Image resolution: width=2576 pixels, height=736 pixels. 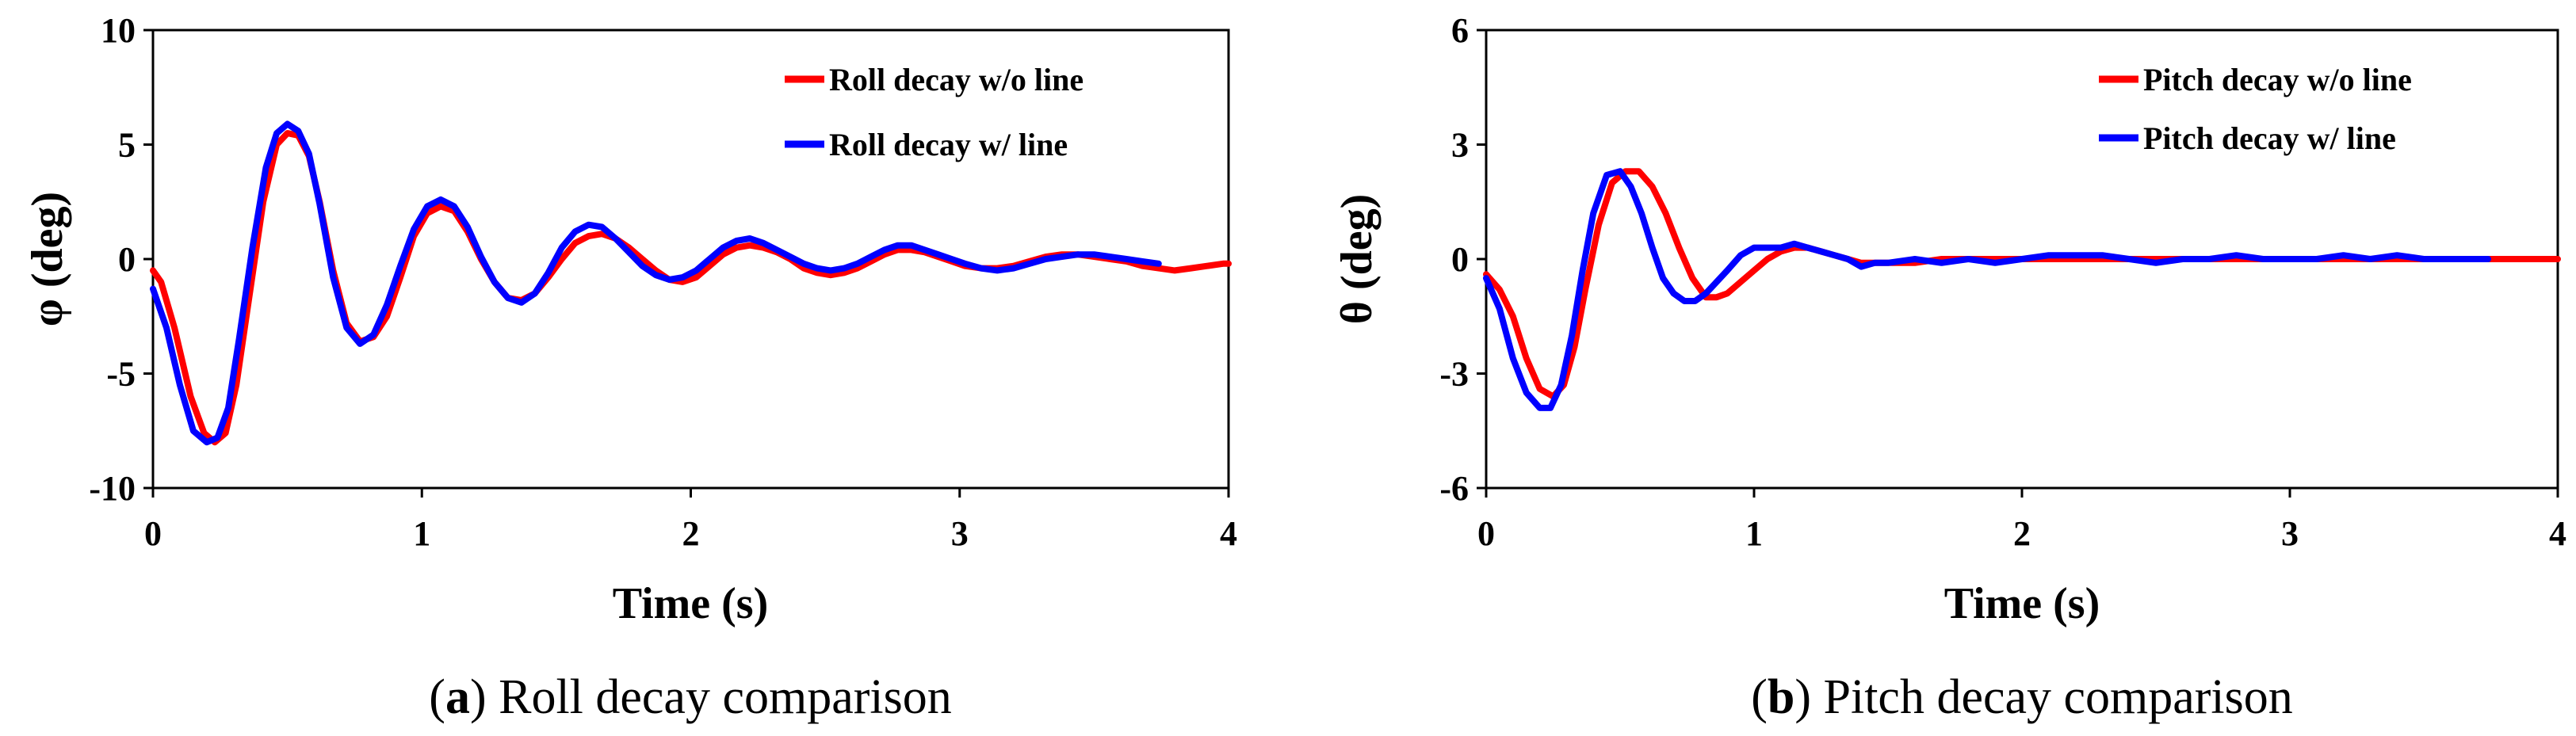 What do you see at coordinates (2052, 697) in the screenshot?
I see `panel-b-caption-text: Pitch decay comparison` at bounding box center [2052, 697].